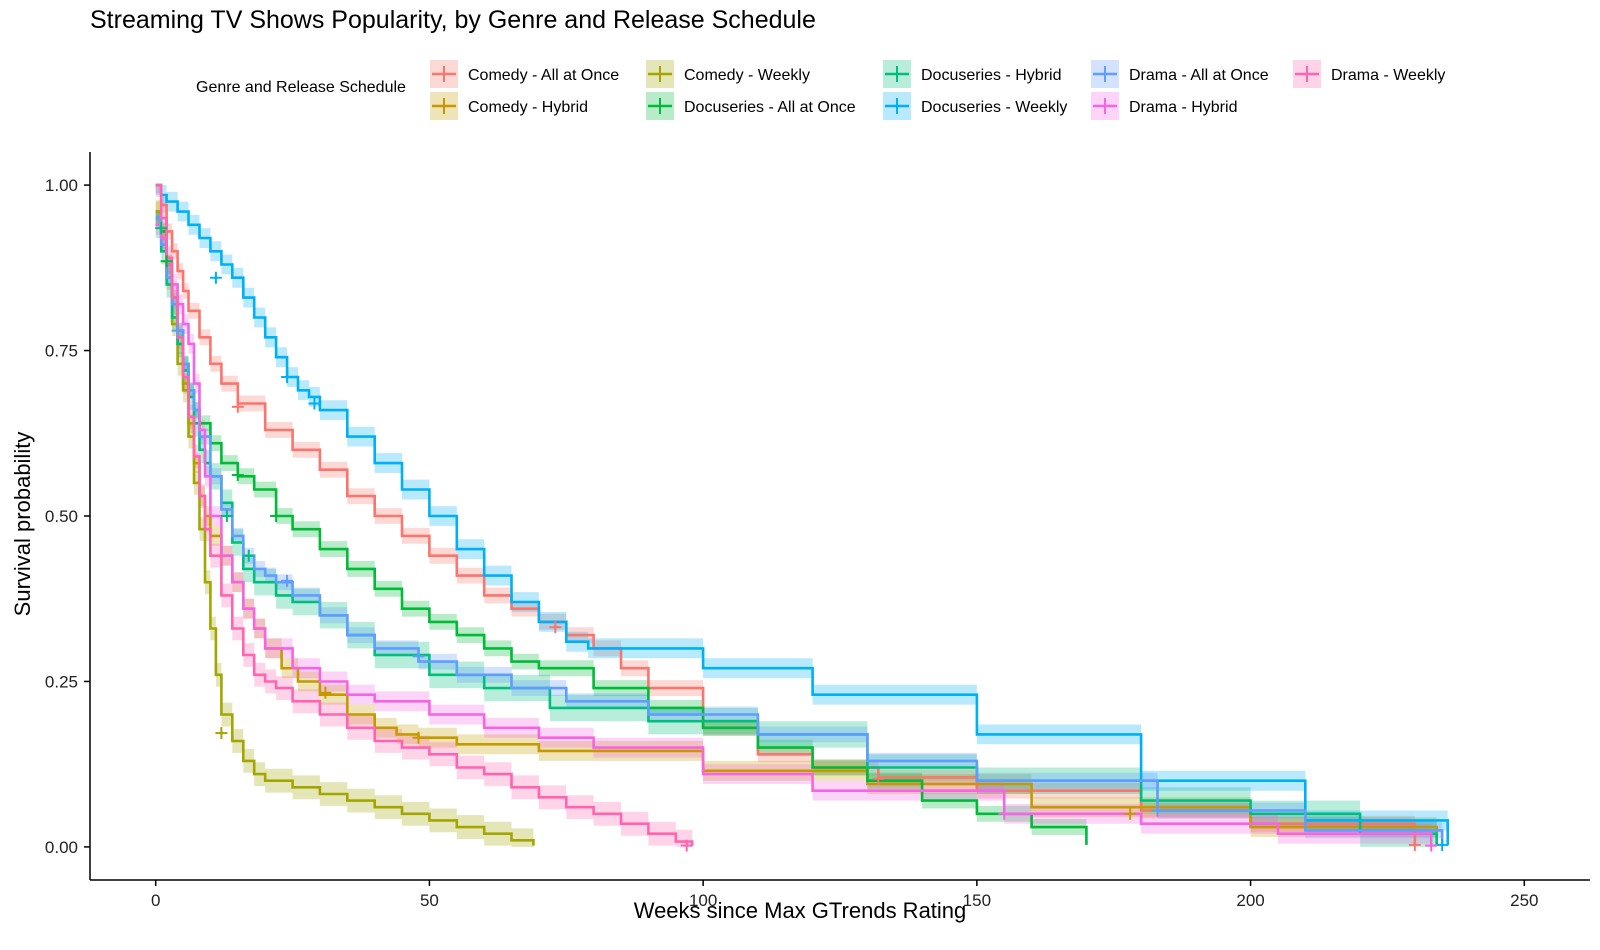 This screenshot has height=950, width=1600. I want to click on legend-item-comedy-weekly: Comedy - Weekly, so click(728, 74).